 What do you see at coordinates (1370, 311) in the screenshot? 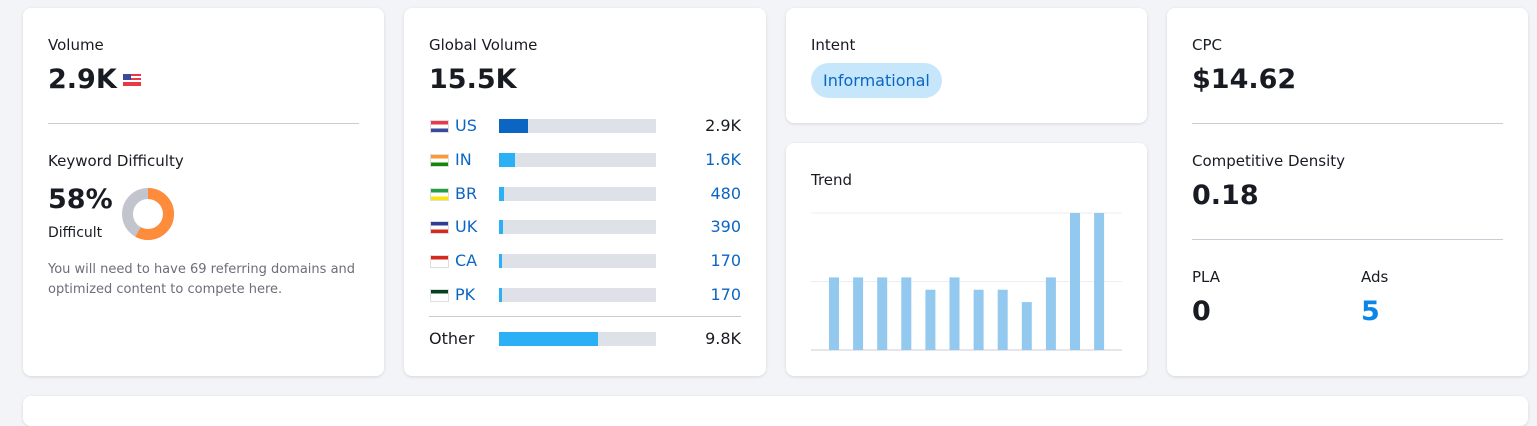
I see `ads-value: 5` at bounding box center [1370, 311].